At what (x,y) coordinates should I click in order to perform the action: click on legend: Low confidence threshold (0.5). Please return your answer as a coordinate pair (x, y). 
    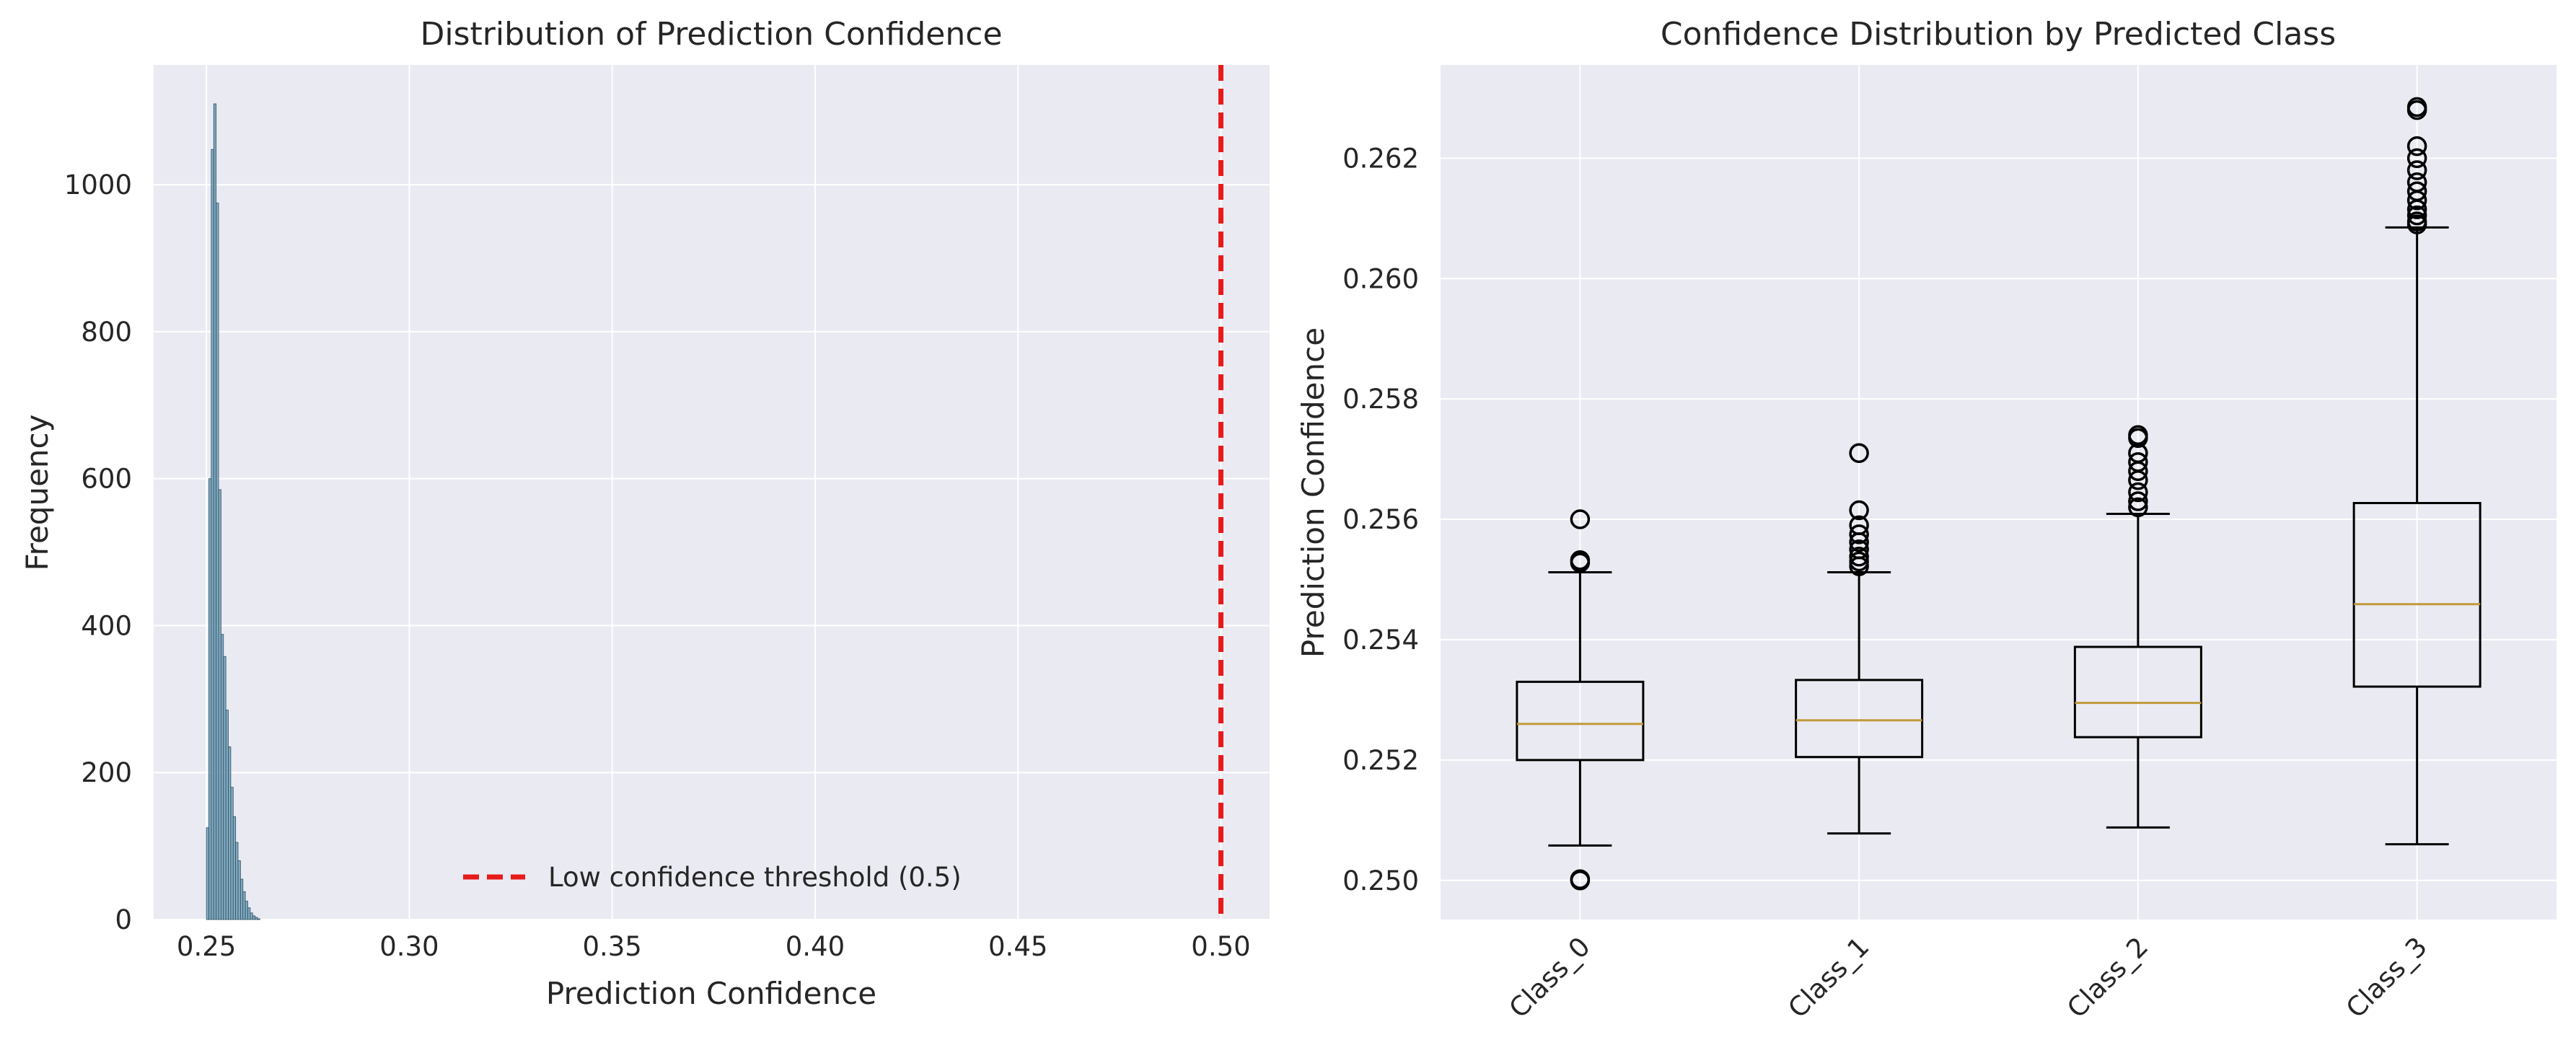
    Looking at the image, I should click on (712, 877).